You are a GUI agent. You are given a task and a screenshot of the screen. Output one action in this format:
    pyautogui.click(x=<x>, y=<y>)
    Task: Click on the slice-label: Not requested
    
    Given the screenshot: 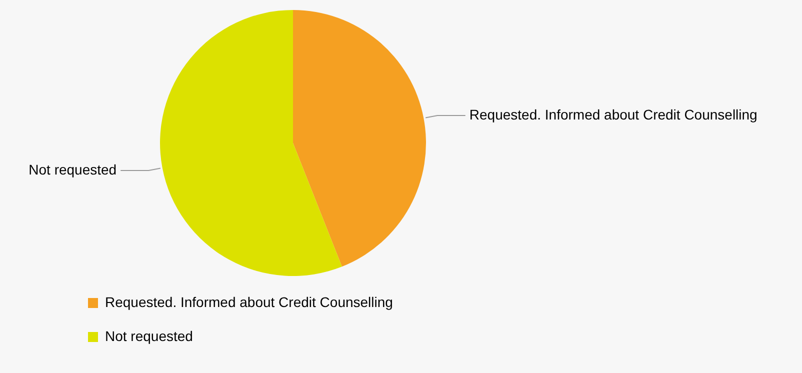 What is the action you would take?
    pyautogui.click(x=72, y=169)
    